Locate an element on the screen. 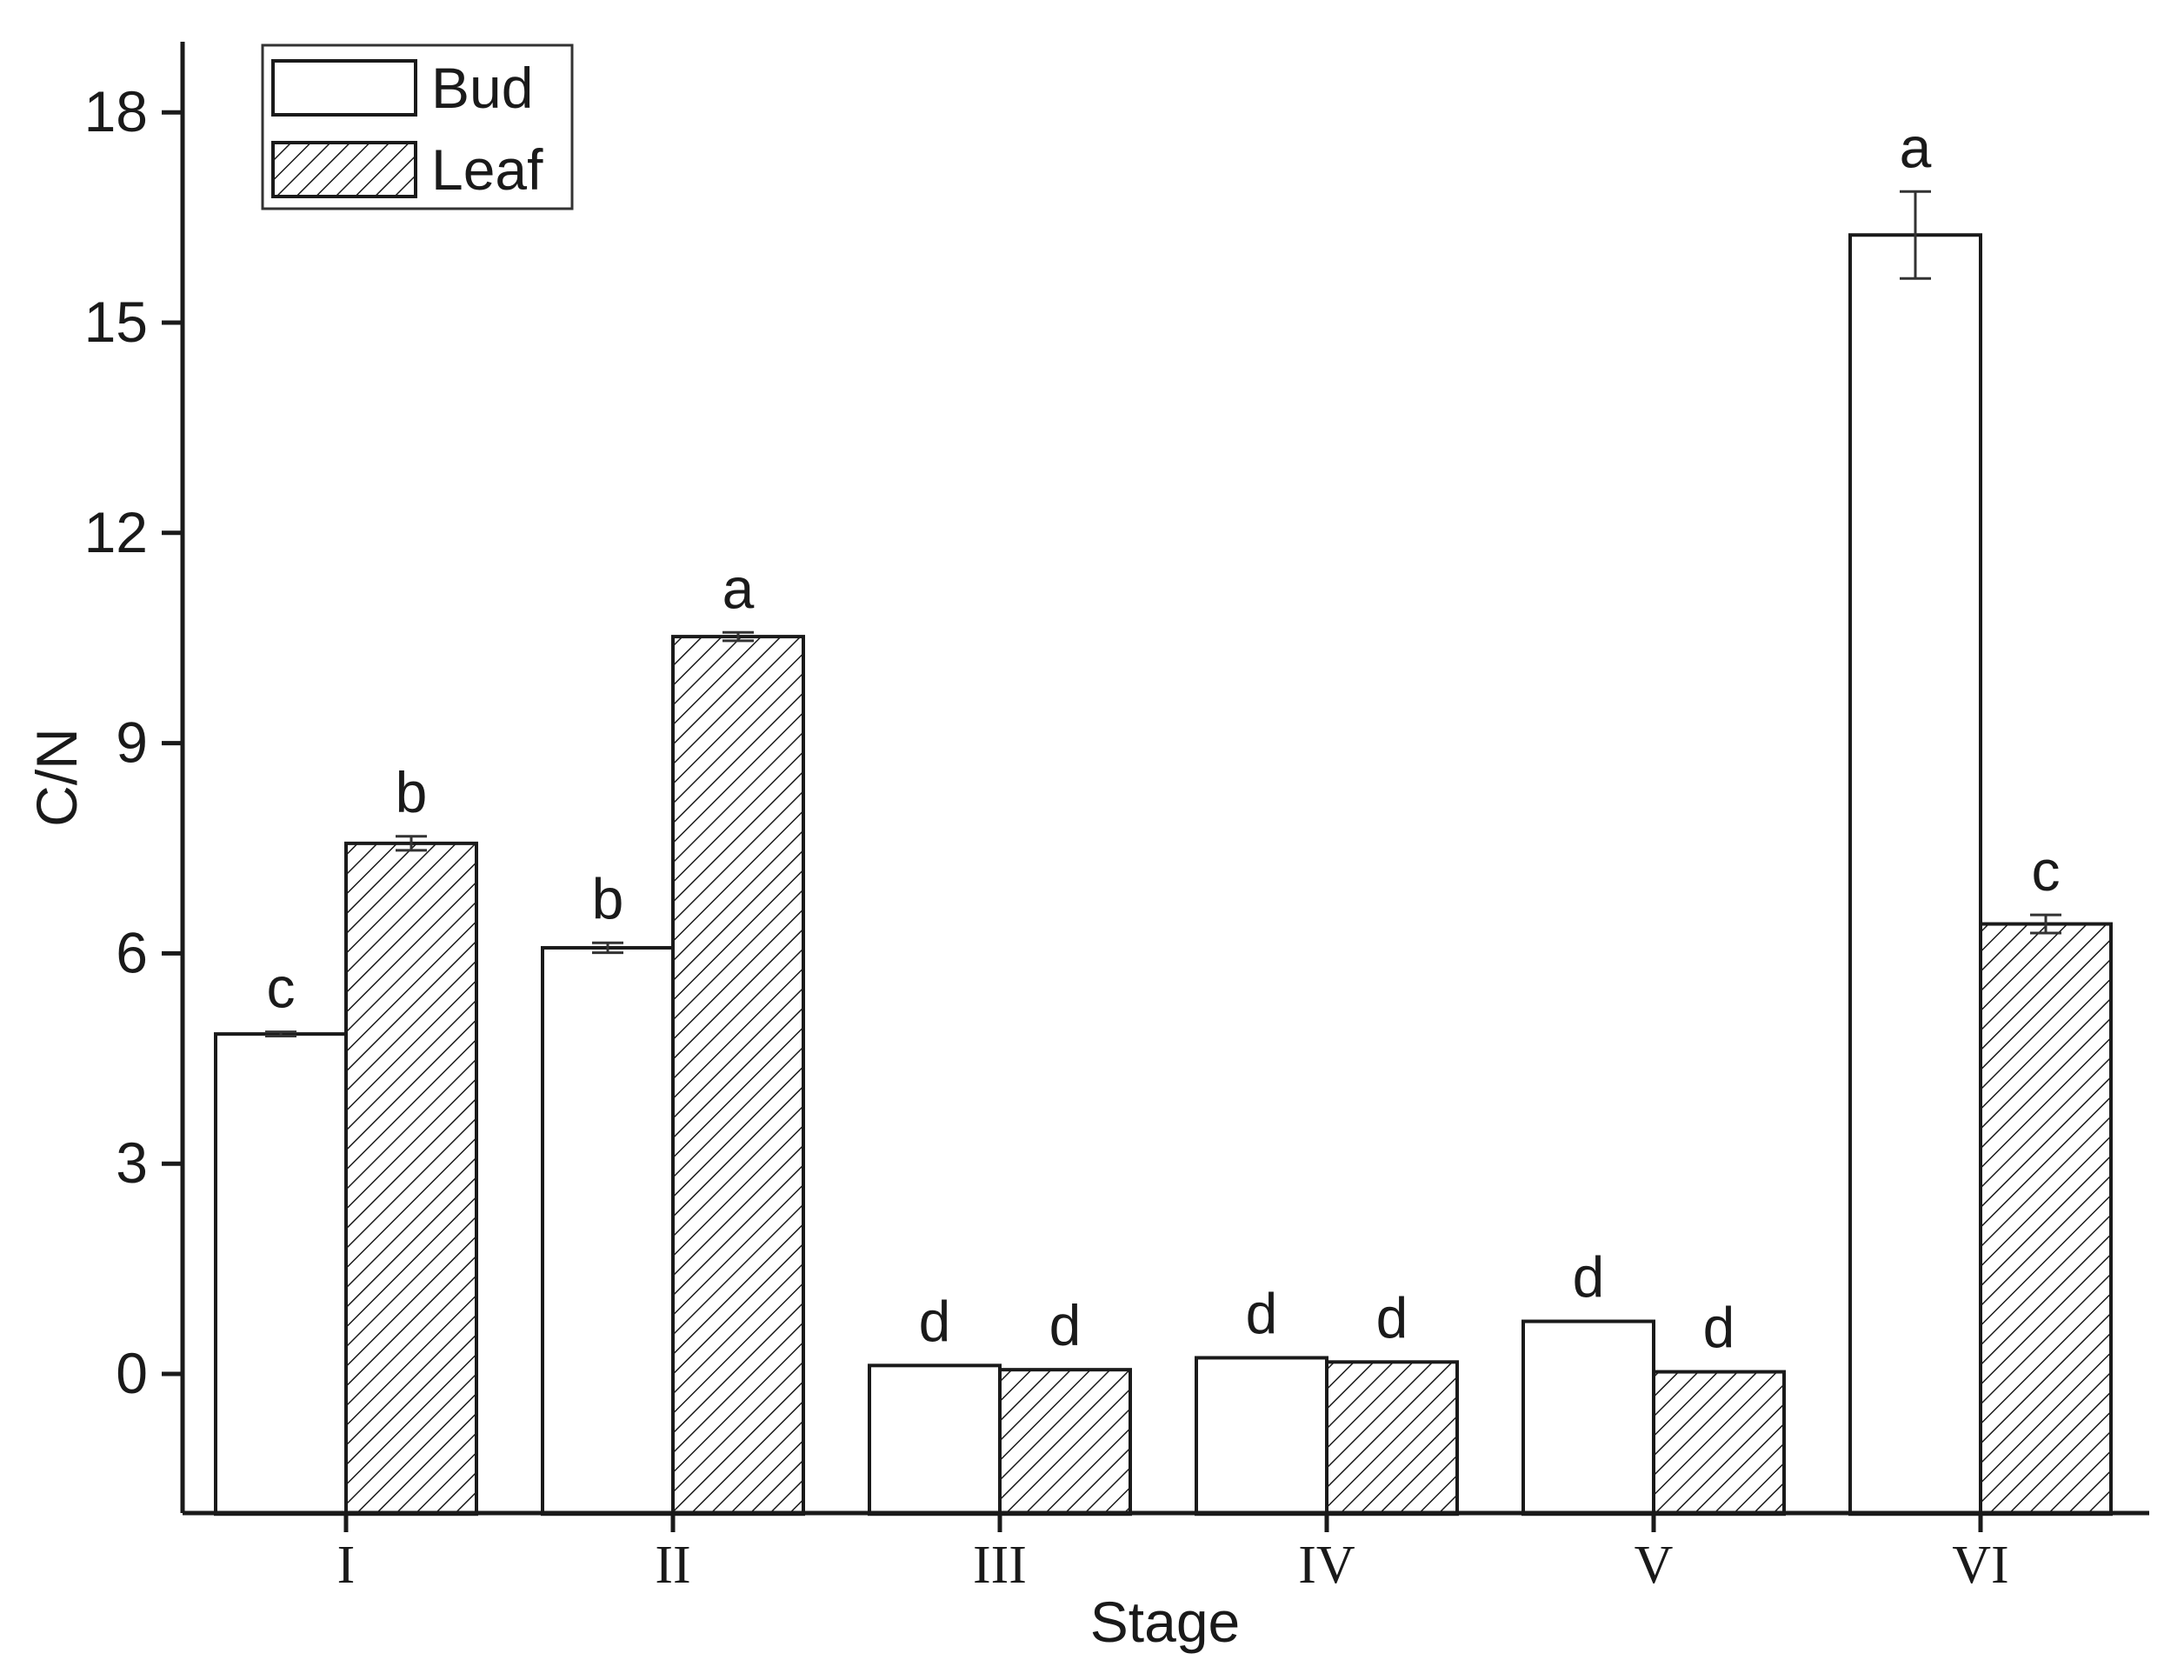 The height and width of the screenshot is (1680, 2184). significance-label-leaf-iv: d is located at coordinates (1392, 1317).